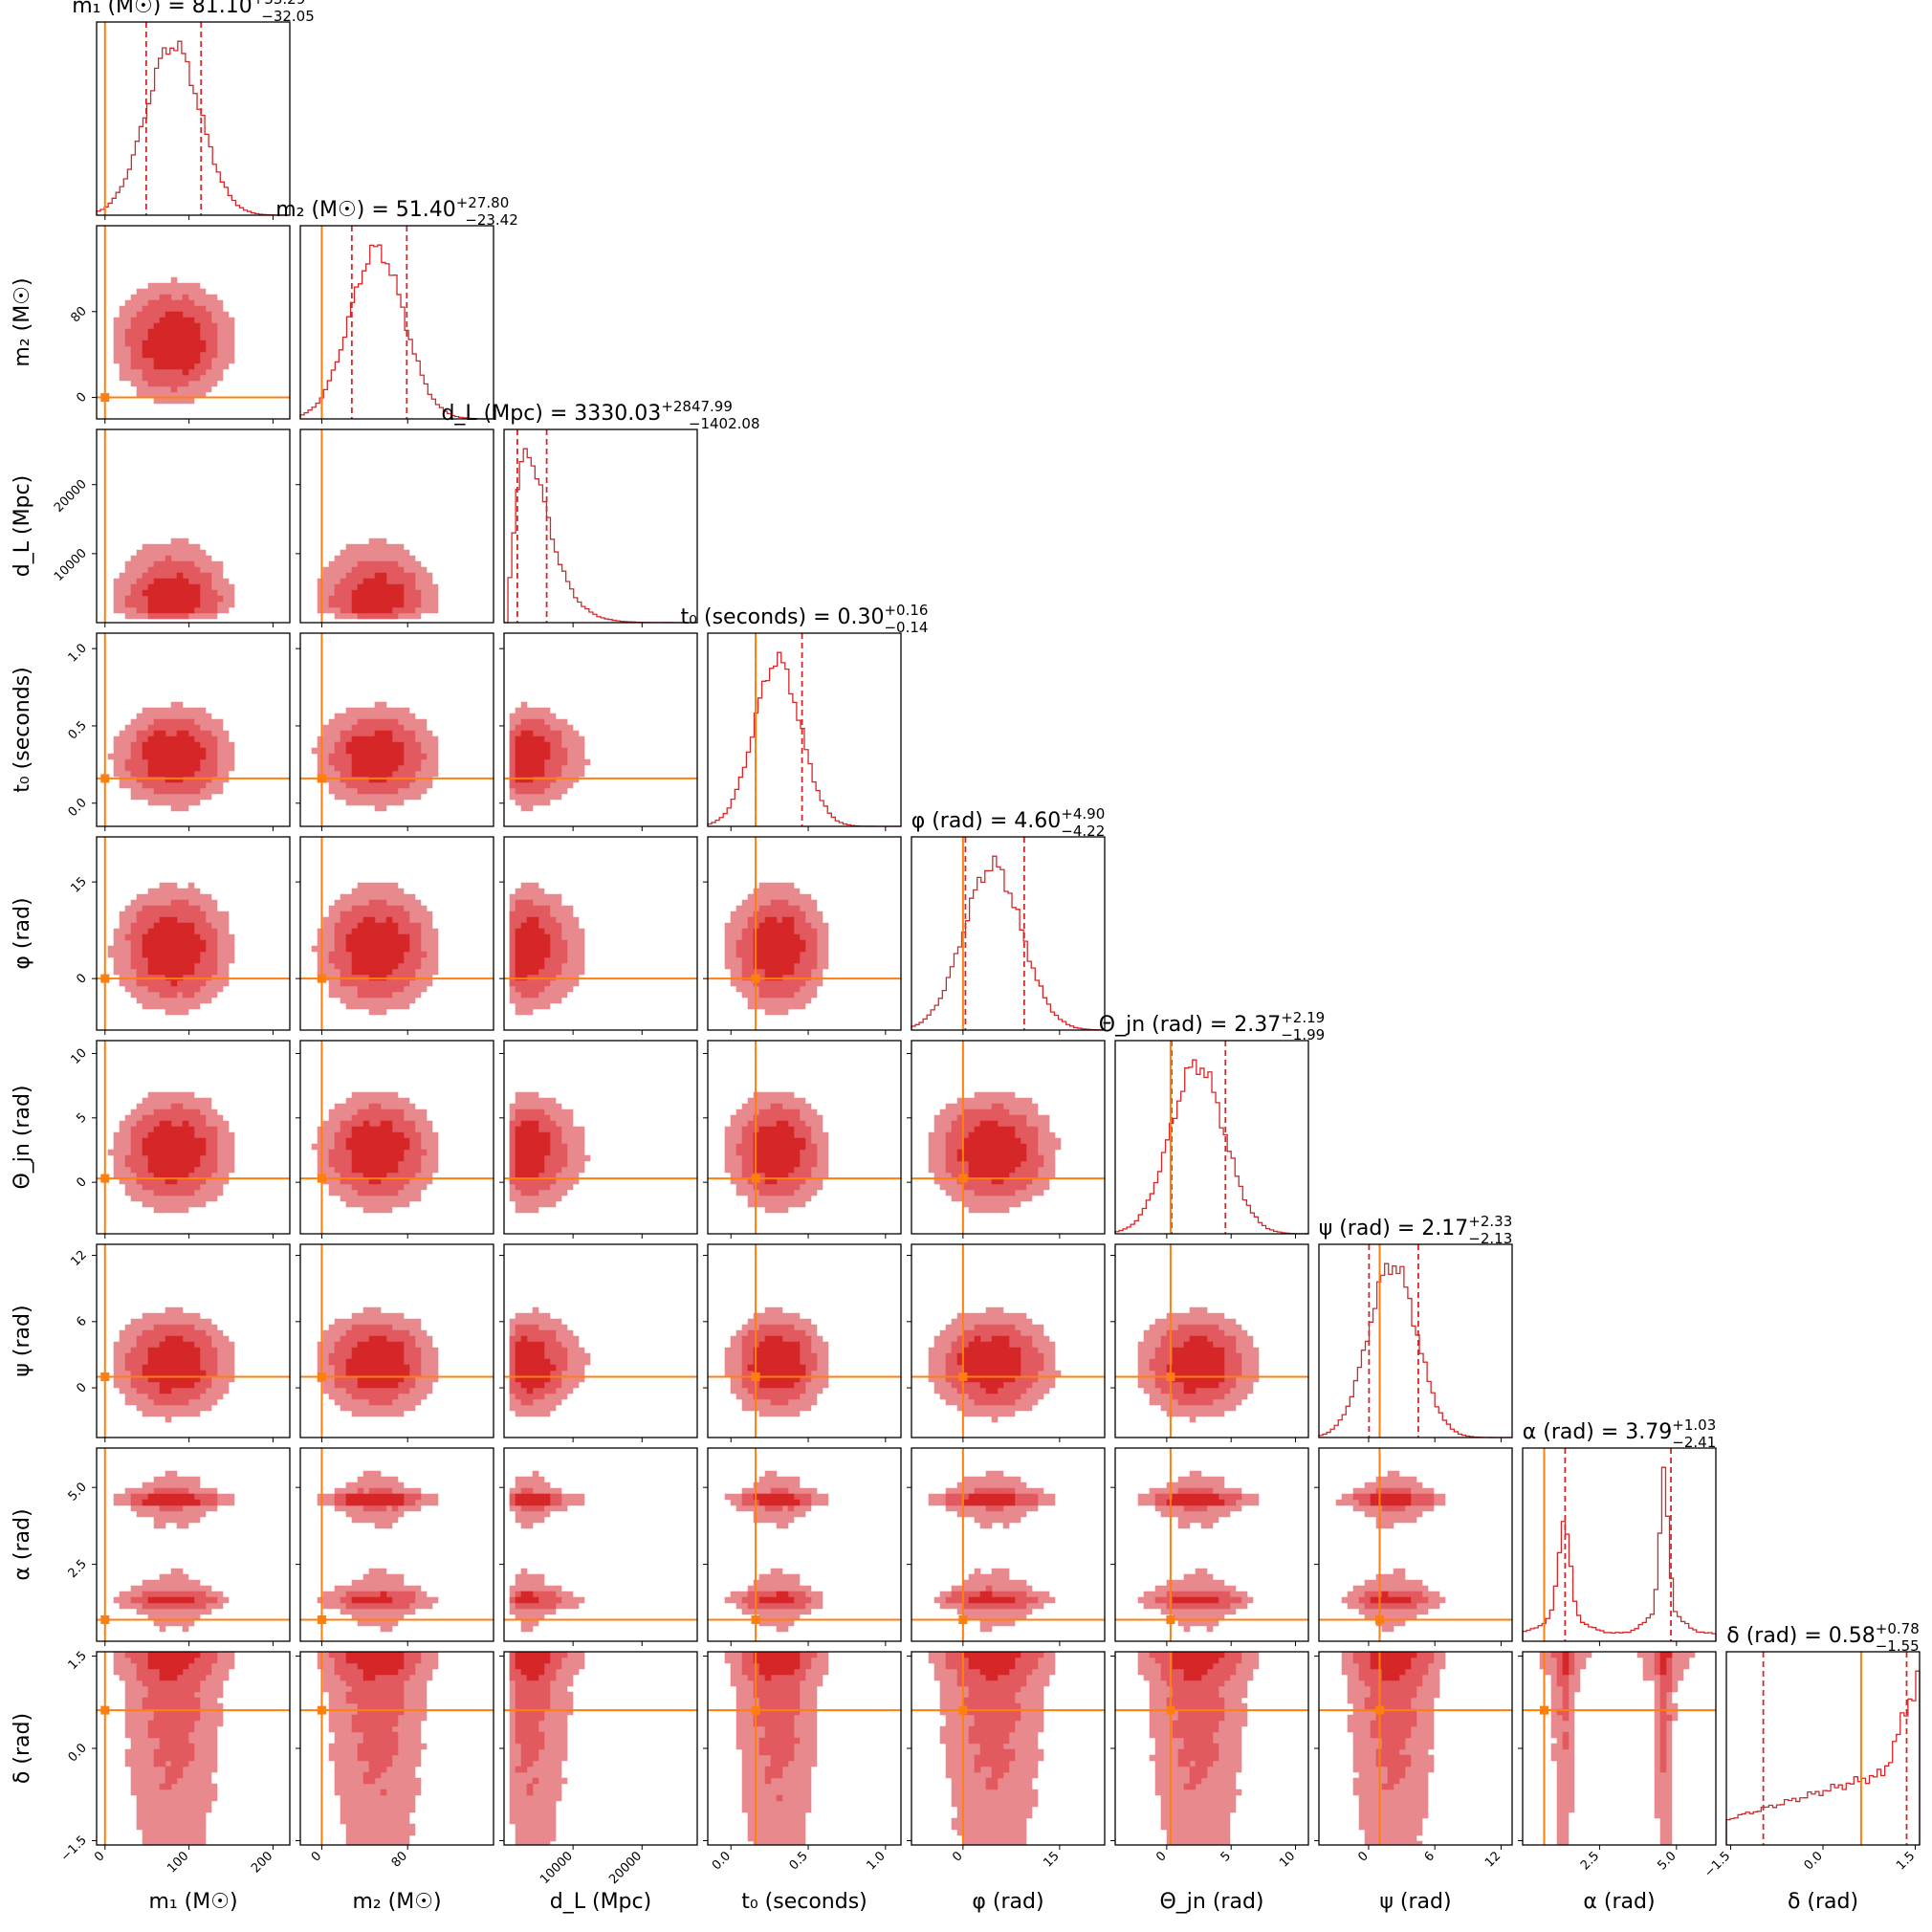 The width and height of the screenshot is (1932, 1932). I want to click on title-main: m₁ (M☉) = 81.10, so click(162, 9).